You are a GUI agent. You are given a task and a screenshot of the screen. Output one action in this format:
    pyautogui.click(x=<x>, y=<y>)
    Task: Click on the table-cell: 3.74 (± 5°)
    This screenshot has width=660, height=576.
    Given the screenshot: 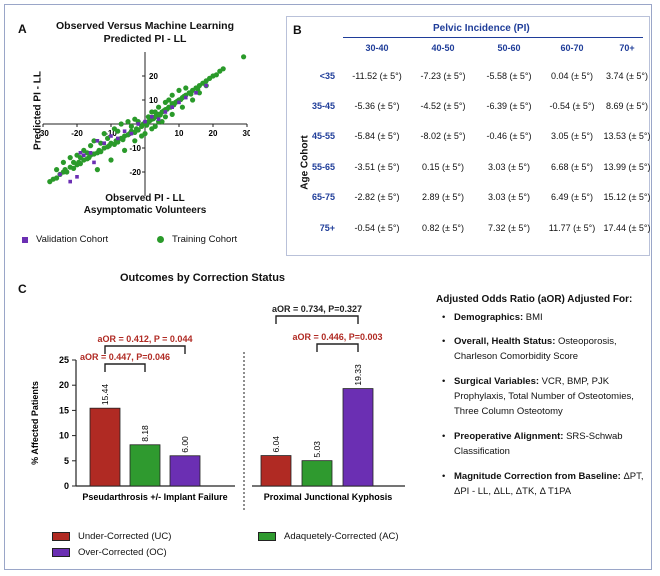 What is the action you would take?
    pyautogui.click(x=627, y=76)
    